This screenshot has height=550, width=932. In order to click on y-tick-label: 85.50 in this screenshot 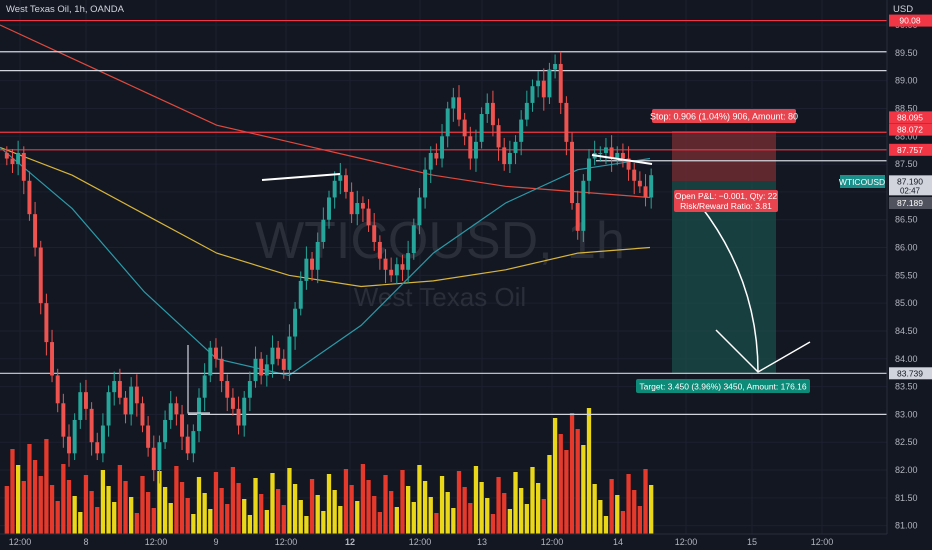, I will do `click(906, 275)`.